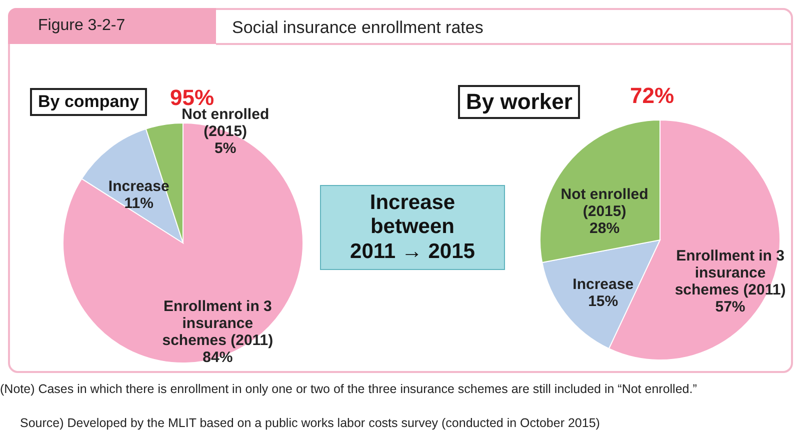 Image resolution: width=800 pixels, height=440 pixels. I want to click on data-label: 28%, so click(605, 229).